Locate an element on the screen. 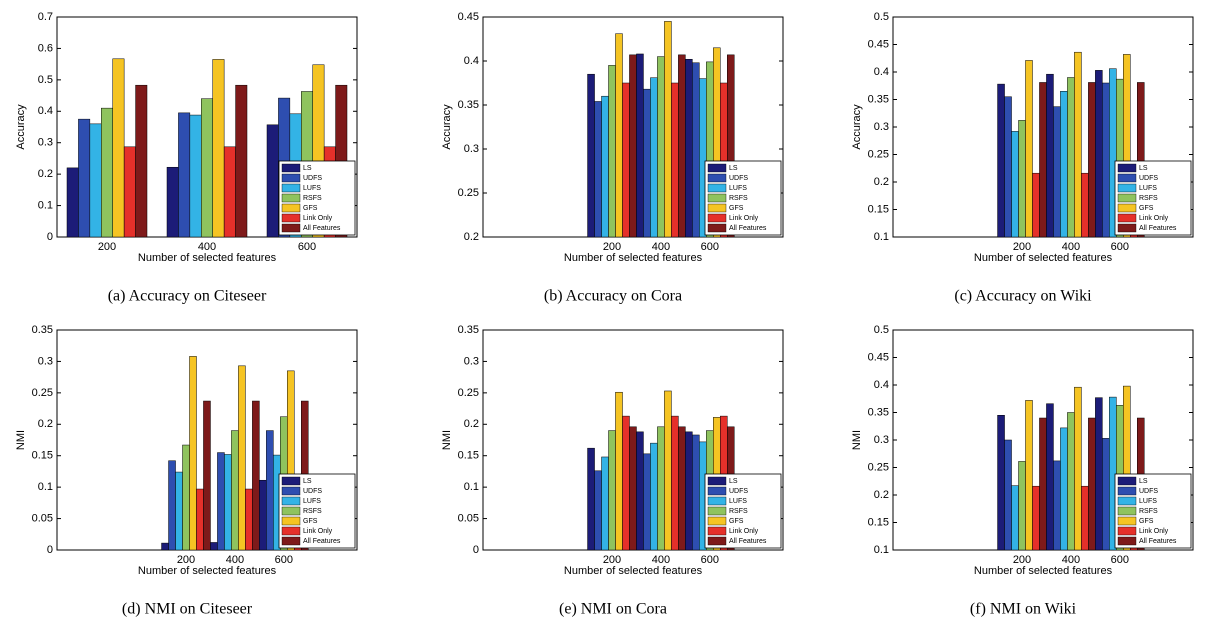 Image resolution: width=1212 pixels, height=618 pixels. caption: (d) NMI on Citeseer is located at coordinates (187, 609).